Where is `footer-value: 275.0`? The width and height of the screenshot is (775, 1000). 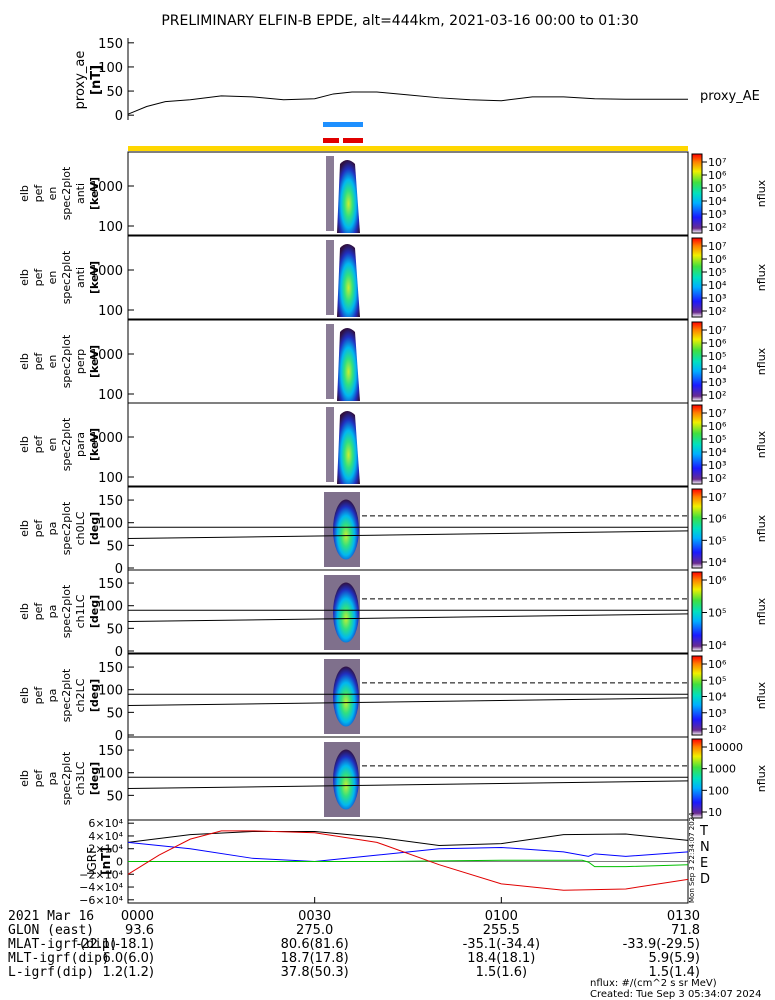 footer-value: 275.0 is located at coordinates (314, 930).